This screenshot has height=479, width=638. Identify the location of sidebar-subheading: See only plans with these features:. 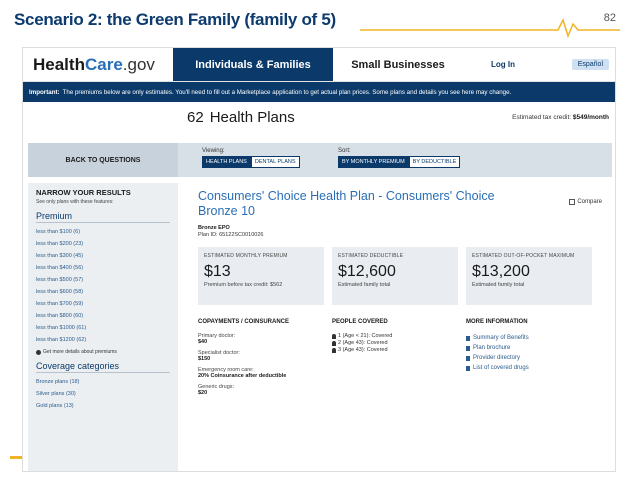
(75, 202).